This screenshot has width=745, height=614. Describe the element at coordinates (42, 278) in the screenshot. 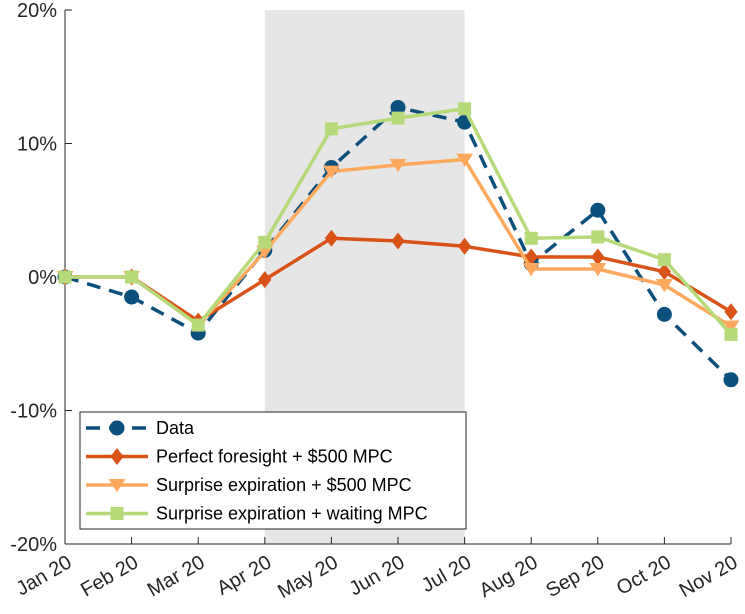

I see `y-tick-label: 0%` at that location.